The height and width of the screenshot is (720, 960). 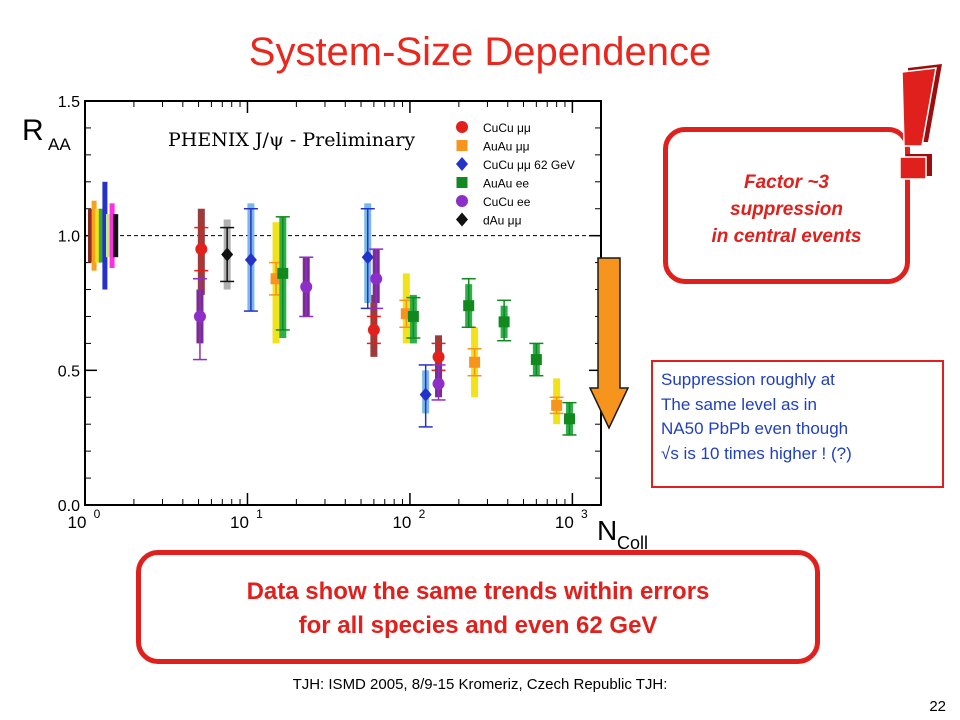 What do you see at coordinates (920, 122) in the screenshot?
I see `exclamation-icon` at bounding box center [920, 122].